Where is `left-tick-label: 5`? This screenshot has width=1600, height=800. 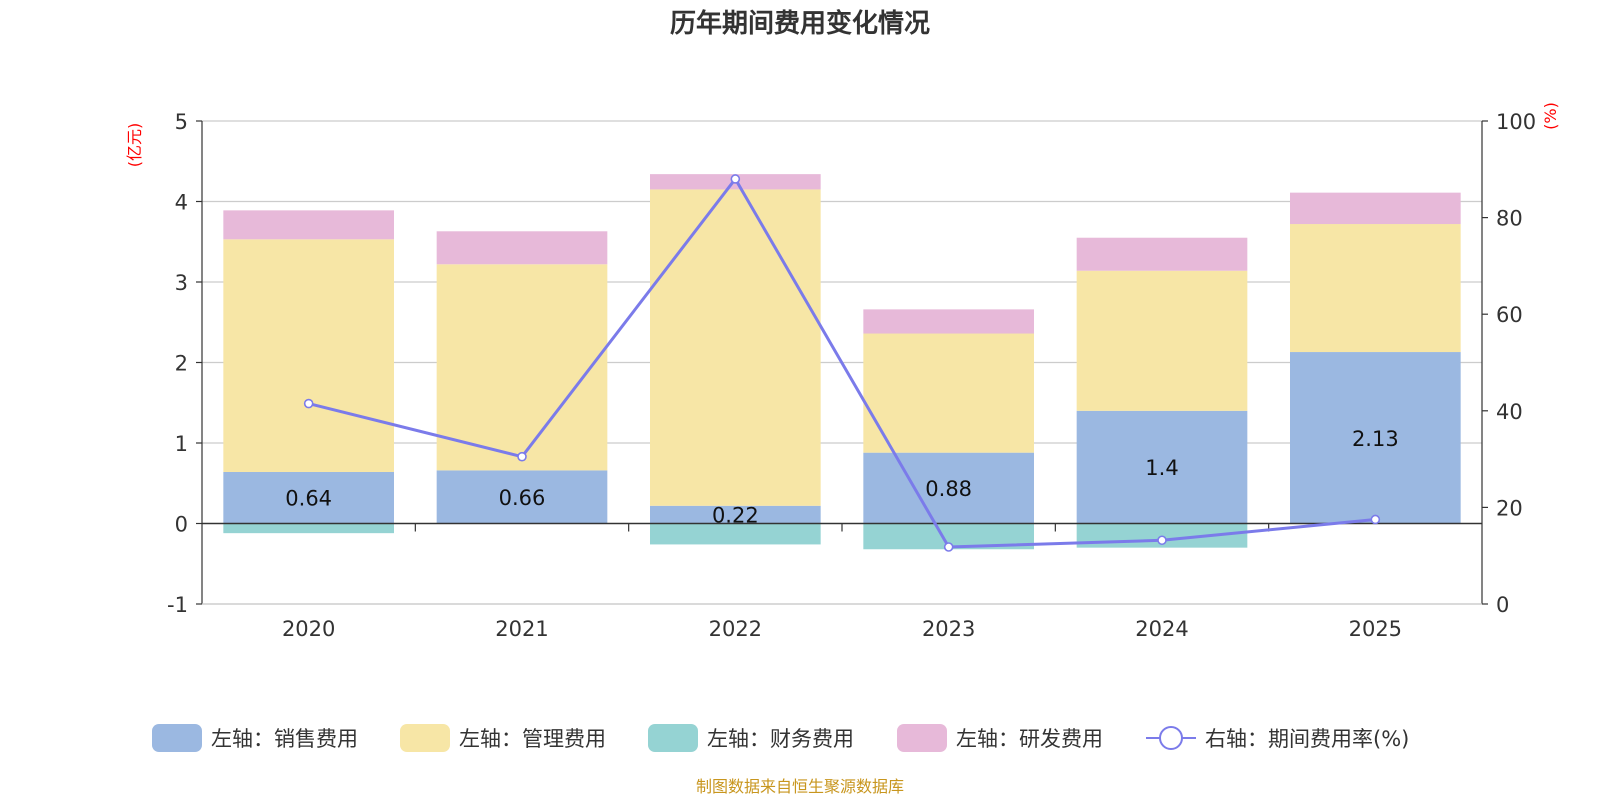 left-tick-label: 5 is located at coordinates (181, 122).